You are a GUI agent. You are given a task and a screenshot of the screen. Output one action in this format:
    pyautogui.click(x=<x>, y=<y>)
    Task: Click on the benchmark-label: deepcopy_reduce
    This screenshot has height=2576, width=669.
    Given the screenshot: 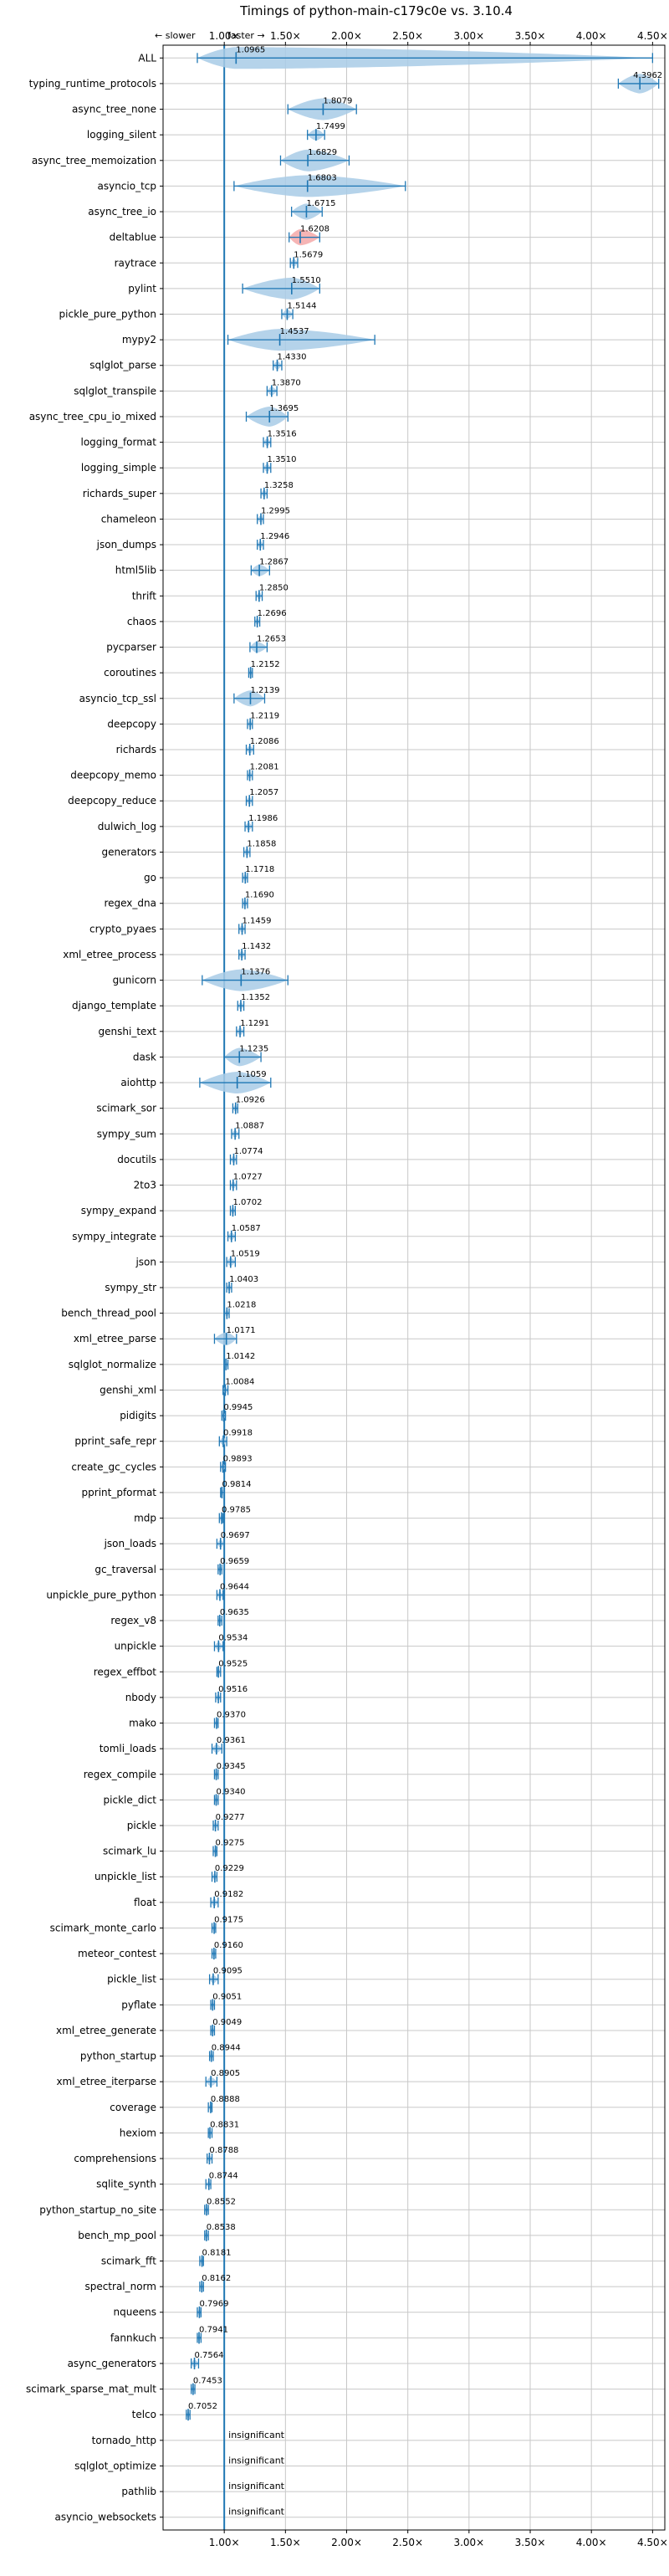 What is the action you would take?
    pyautogui.click(x=112, y=801)
    